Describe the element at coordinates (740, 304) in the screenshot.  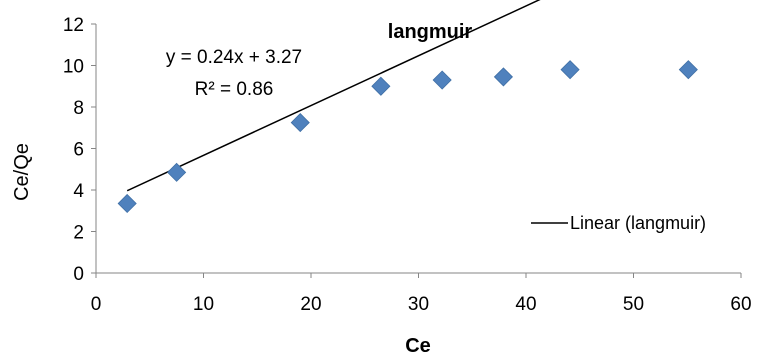
I see `x-tick-label: 60` at that location.